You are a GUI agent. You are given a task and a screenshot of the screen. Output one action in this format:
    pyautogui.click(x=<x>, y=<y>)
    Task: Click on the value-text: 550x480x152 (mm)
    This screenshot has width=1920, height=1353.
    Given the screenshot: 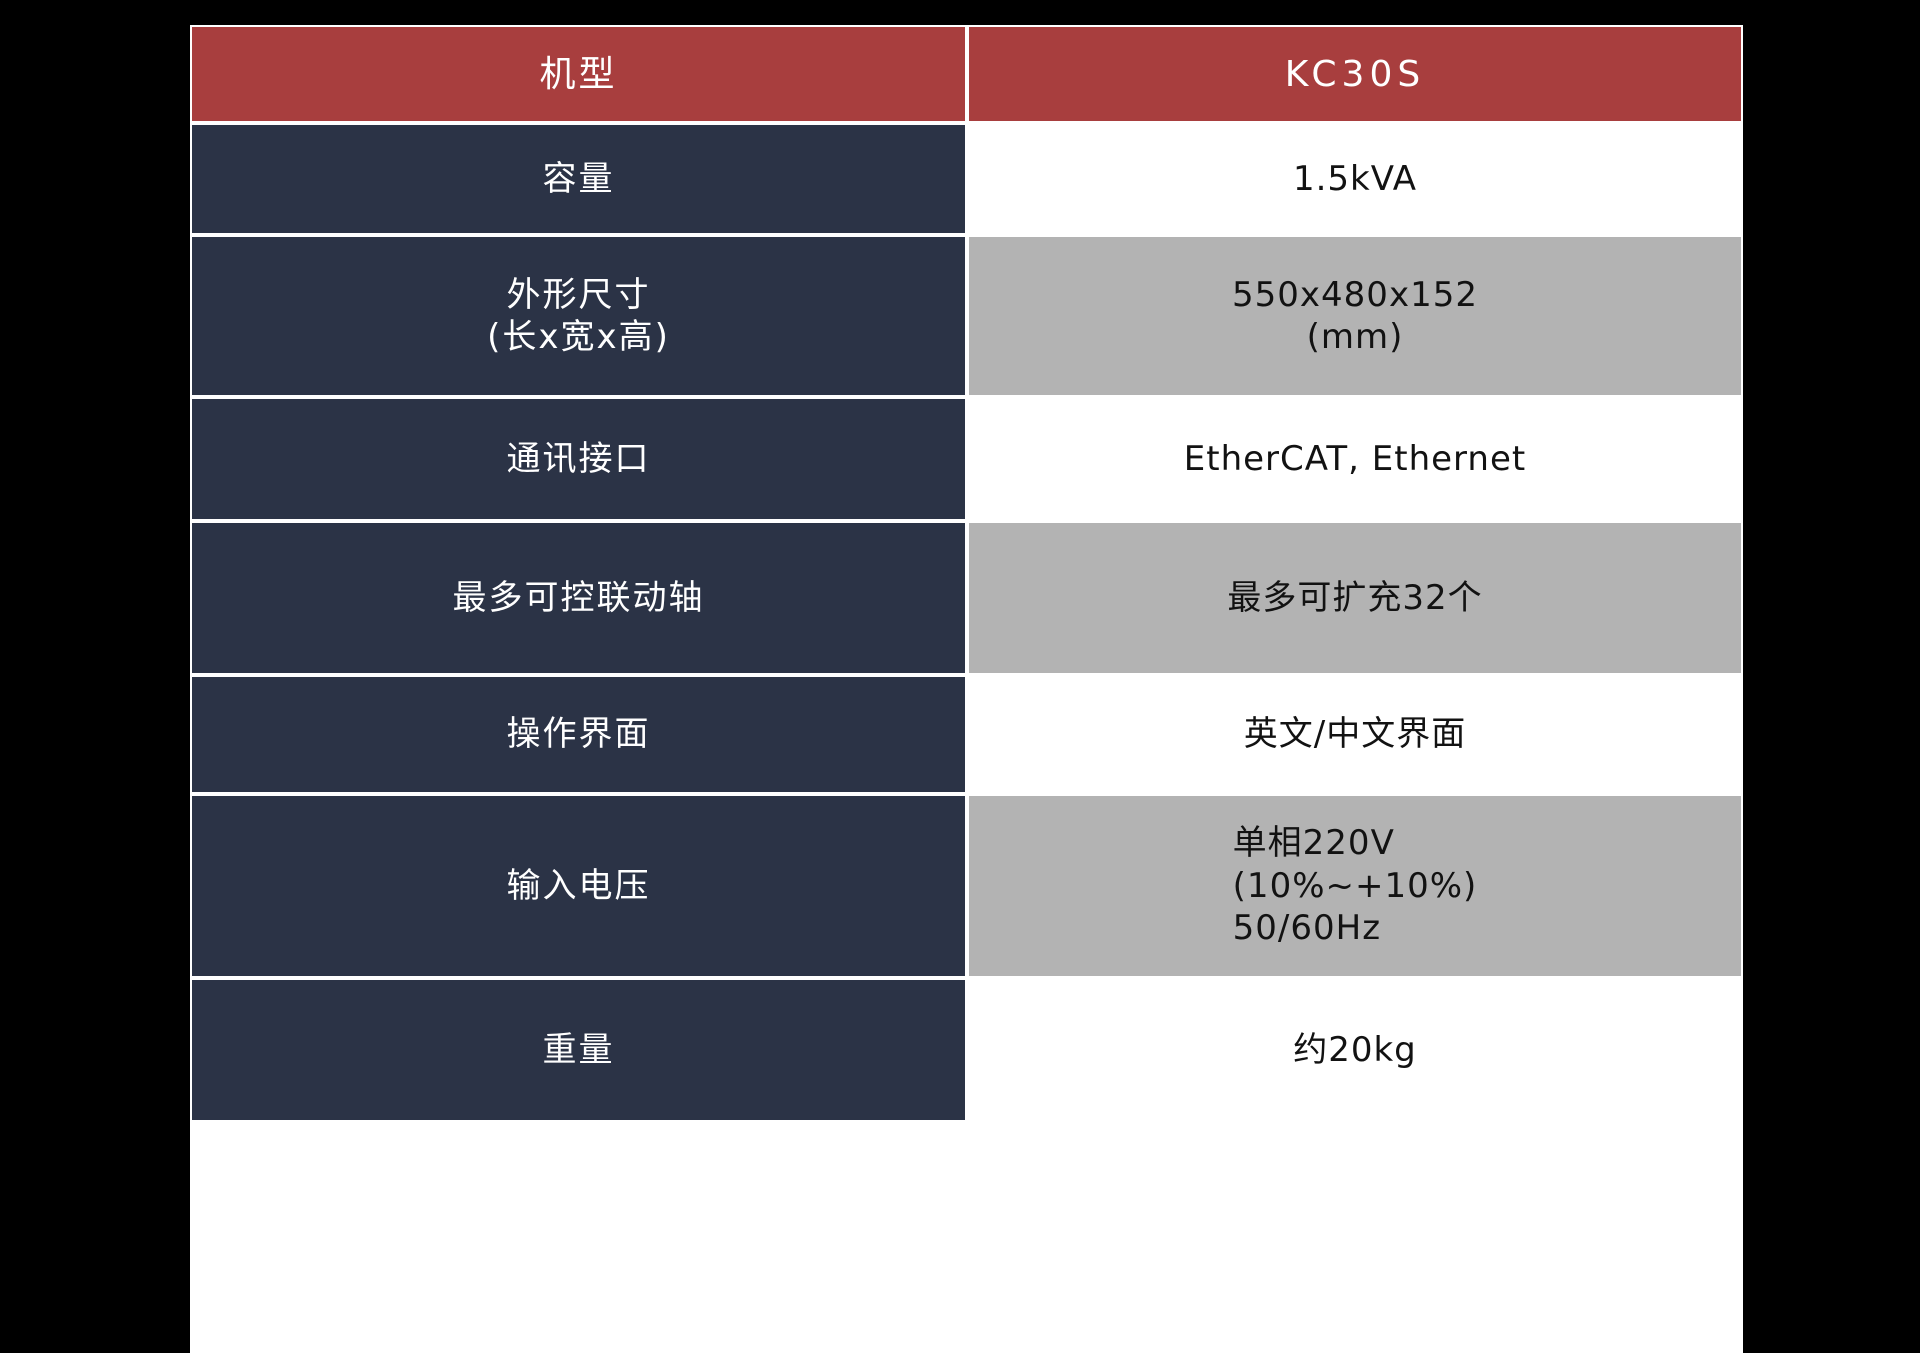 What is the action you would take?
    pyautogui.click(x=1355, y=316)
    